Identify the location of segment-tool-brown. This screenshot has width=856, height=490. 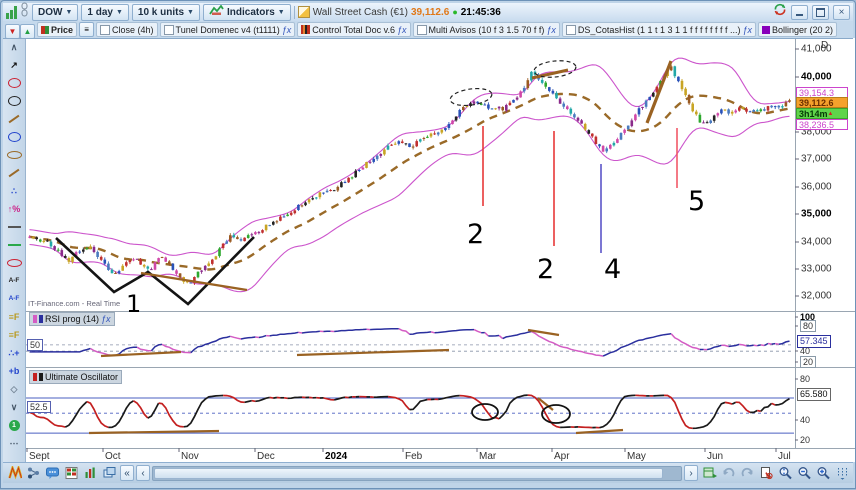
(14, 119).